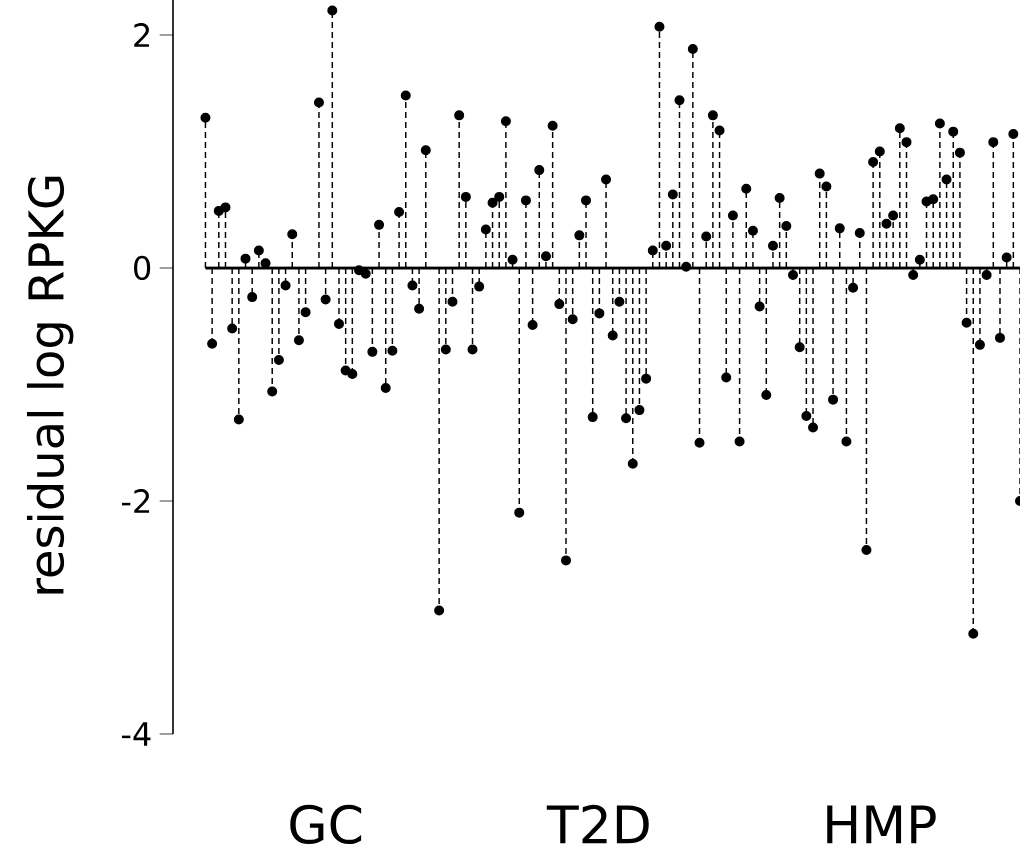 This screenshot has width=1020, height=854. What do you see at coordinates (136, 734) in the screenshot?
I see `y-tick-label: -4` at bounding box center [136, 734].